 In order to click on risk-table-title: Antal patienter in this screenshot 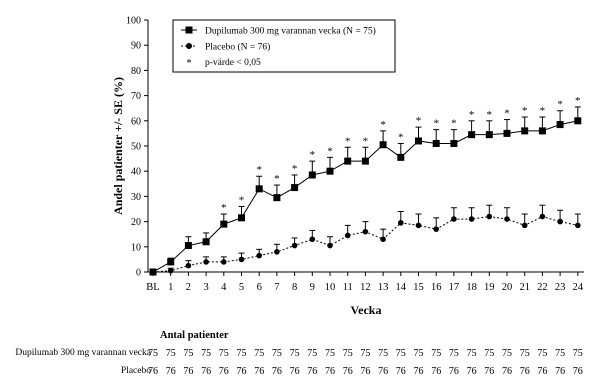, I will do `click(194, 335)`.